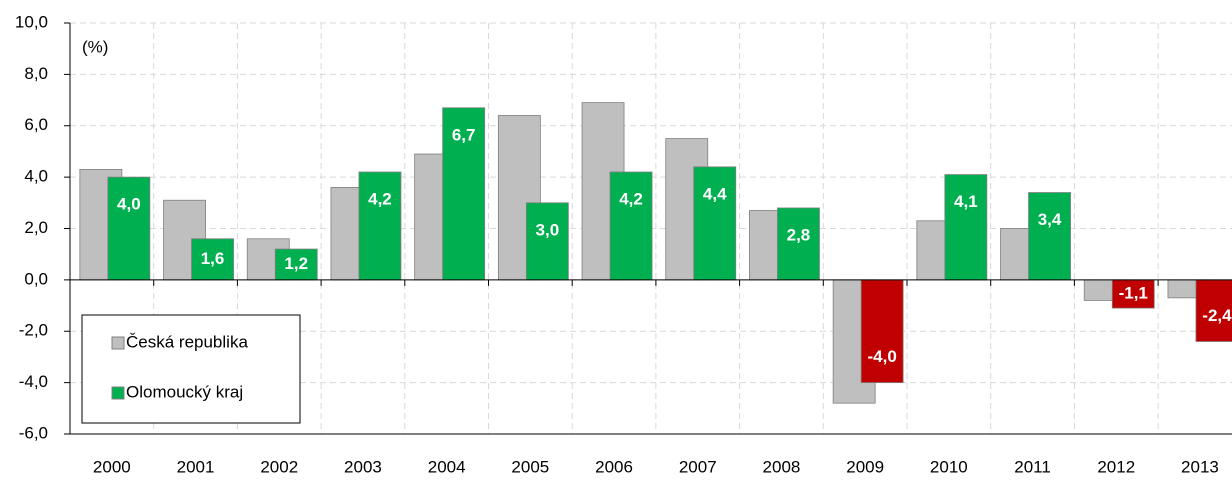  Describe the element at coordinates (799, 234) in the screenshot. I see `value-label: 2,8` at that location.